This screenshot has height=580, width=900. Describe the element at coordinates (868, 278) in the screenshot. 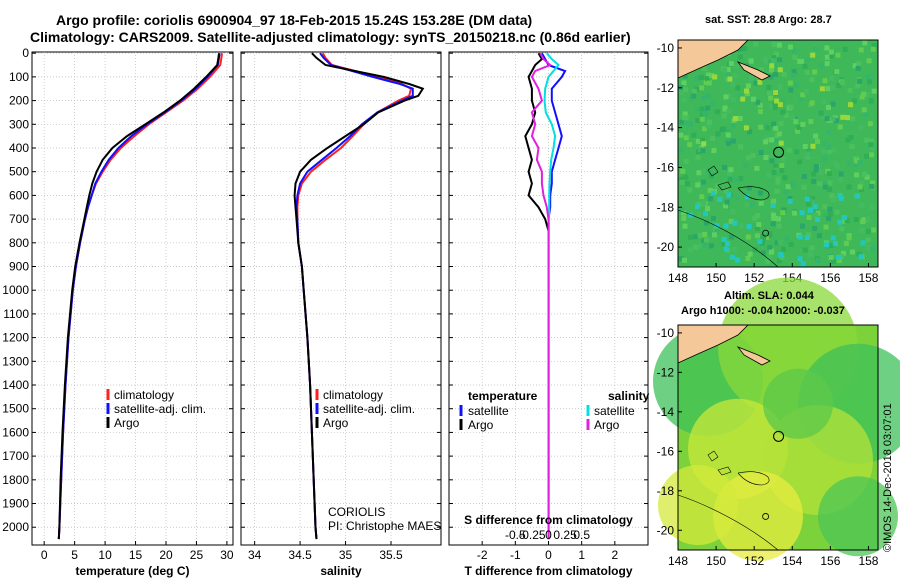

I see `sst-map-lon-label: 158` at that location.